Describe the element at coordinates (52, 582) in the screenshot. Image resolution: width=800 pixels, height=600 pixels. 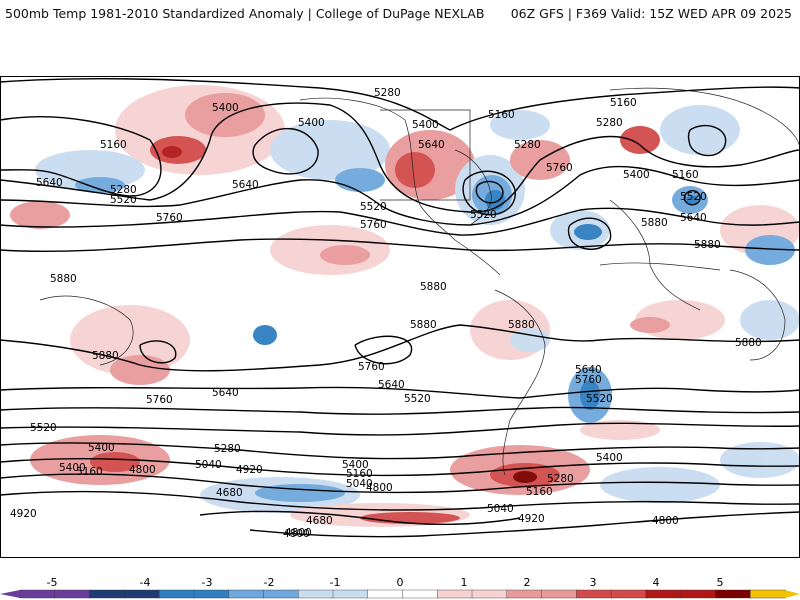
I see `colorbar-tick: -5` at that location.